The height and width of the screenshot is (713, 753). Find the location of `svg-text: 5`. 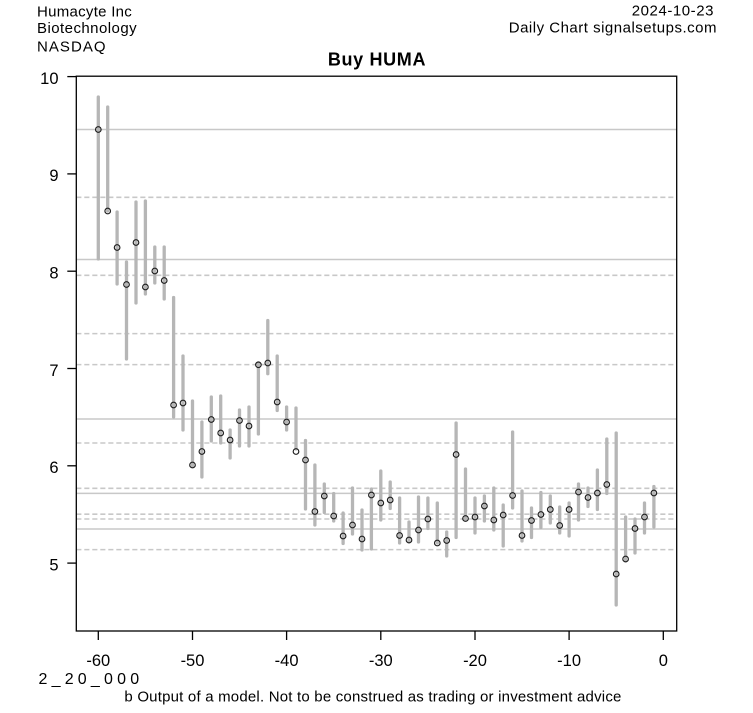

svg-text: 5 is located at coordinates (53, 565).